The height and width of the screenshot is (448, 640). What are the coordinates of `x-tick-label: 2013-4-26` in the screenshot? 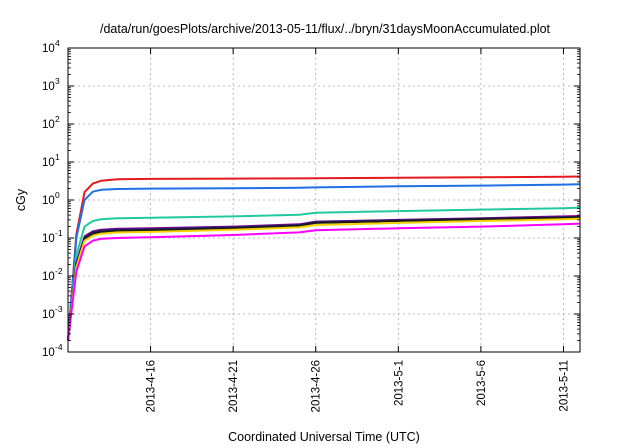 It's located at (317, 386).